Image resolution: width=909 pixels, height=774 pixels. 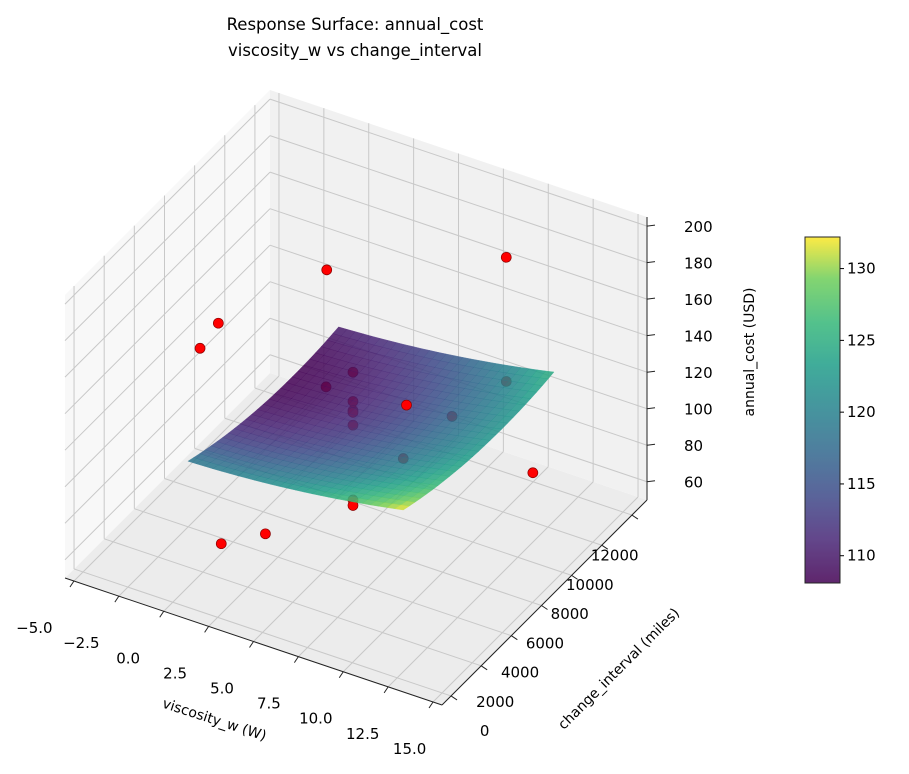 I want to click on colorbar: 110 115 120 125 130, so click(x=840, y=410).